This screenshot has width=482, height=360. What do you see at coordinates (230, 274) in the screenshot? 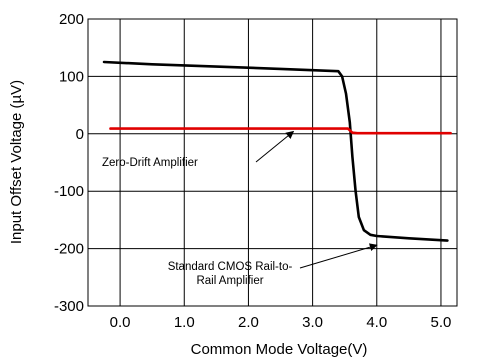
I see `cmos-annotation: Standard CMOS Rail-to- Rail Amplifier` at bounding box center [230, 274].